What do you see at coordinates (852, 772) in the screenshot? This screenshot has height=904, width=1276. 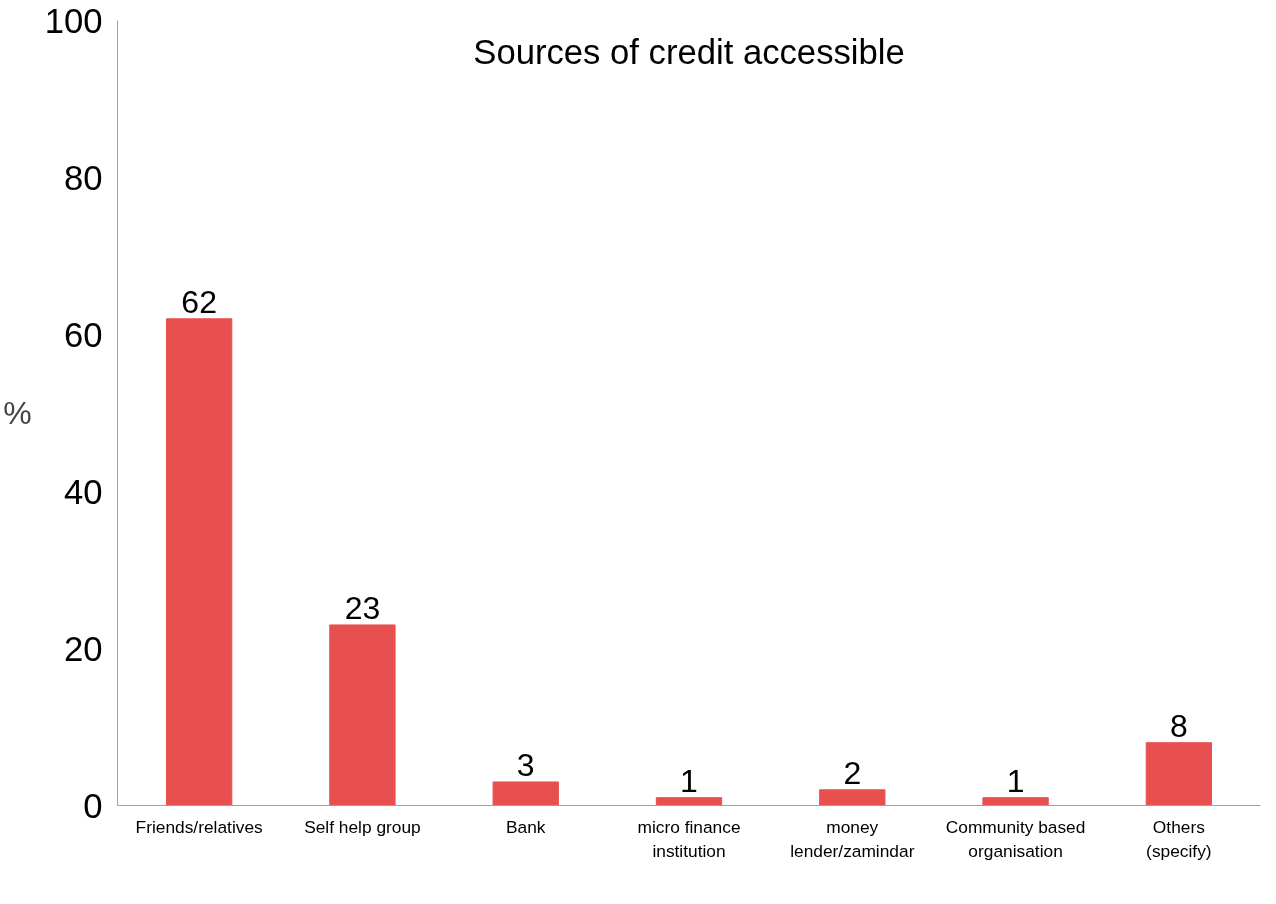 I see `data-label: 2` at bounding box center [852, 772].